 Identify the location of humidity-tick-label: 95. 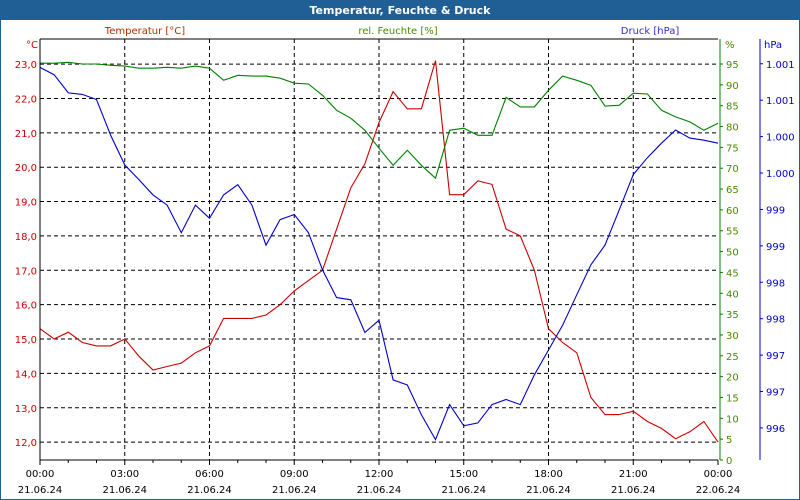
(732, 65).